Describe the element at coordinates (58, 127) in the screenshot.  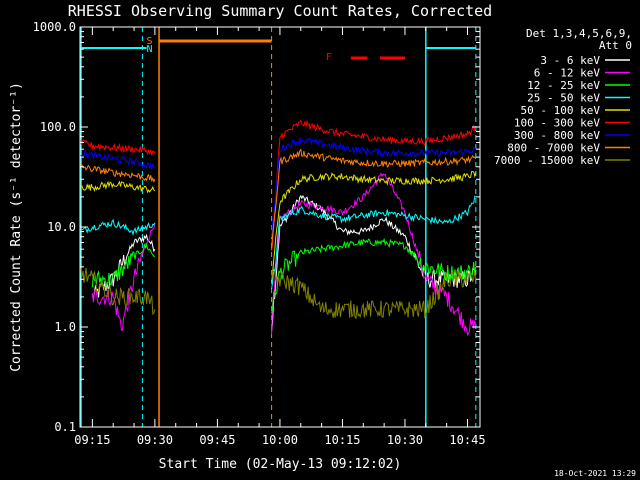
I see `y-tick-label: 100.0` at that location.